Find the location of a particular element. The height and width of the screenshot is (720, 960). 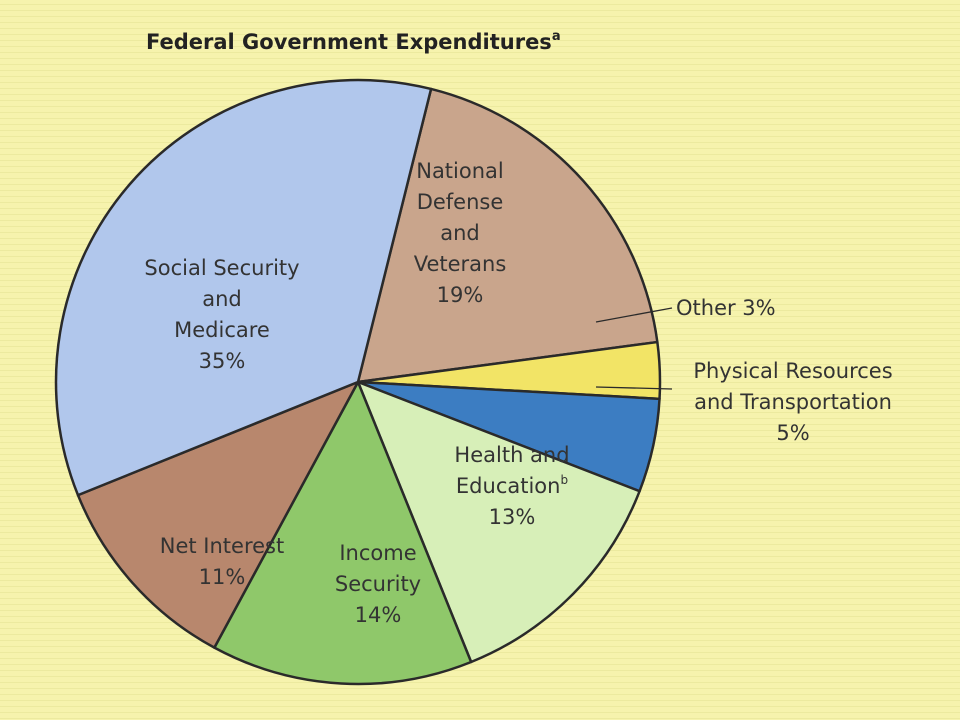

label-health-and-education: Health and Educationb 13% is located at coordinates (511, 486).